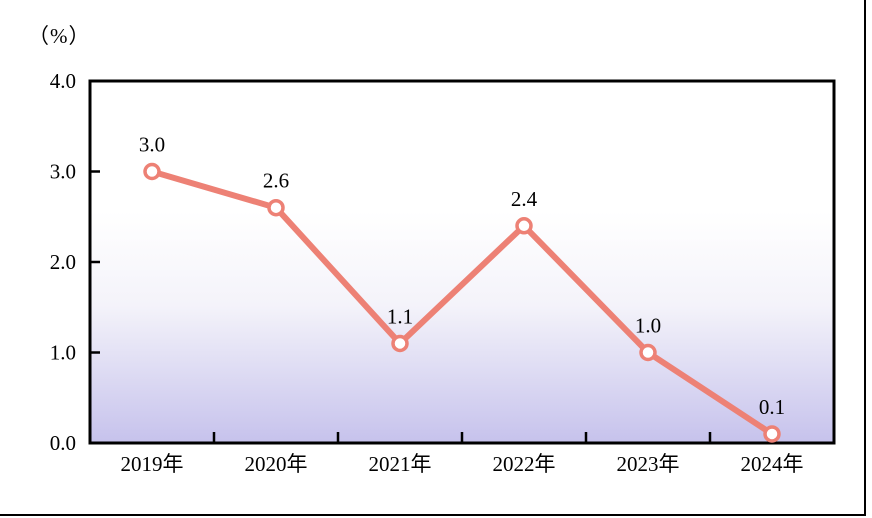 The width and height of the screenshot is (872, 518). What do you see at coordinates (63, 81) in the screenshot?
I see `y-axis-tick-label: 4.0` at bounding box center [63, 81].